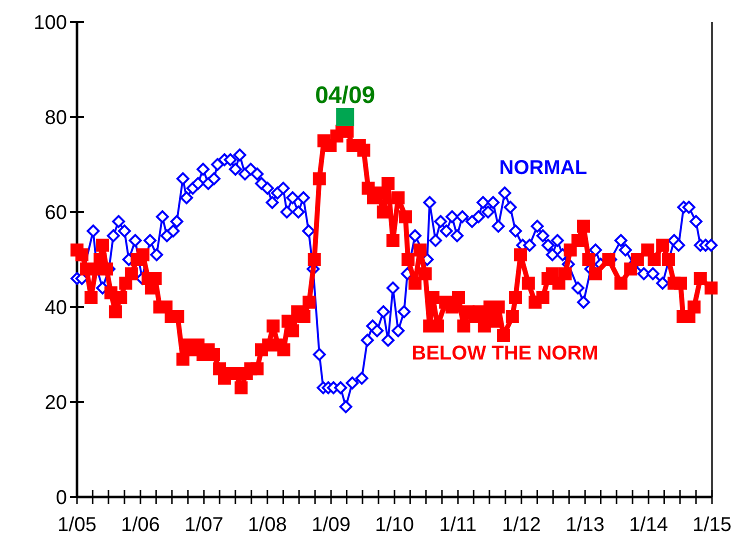  I want to click on y-tick-label: 0, so click(61, 498).